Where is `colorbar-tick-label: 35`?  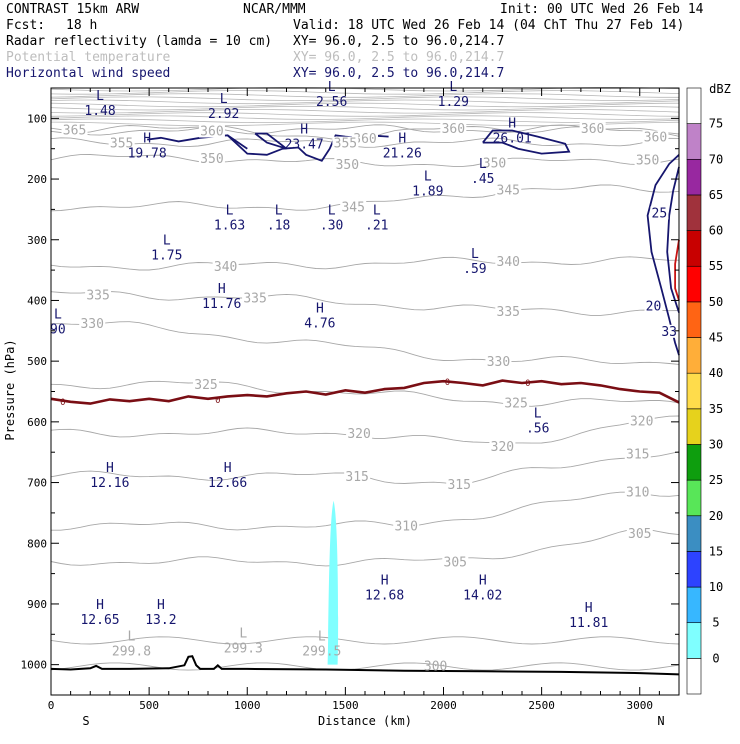
colorbar-tick-label: 35 is located at coordinates (716, 409).